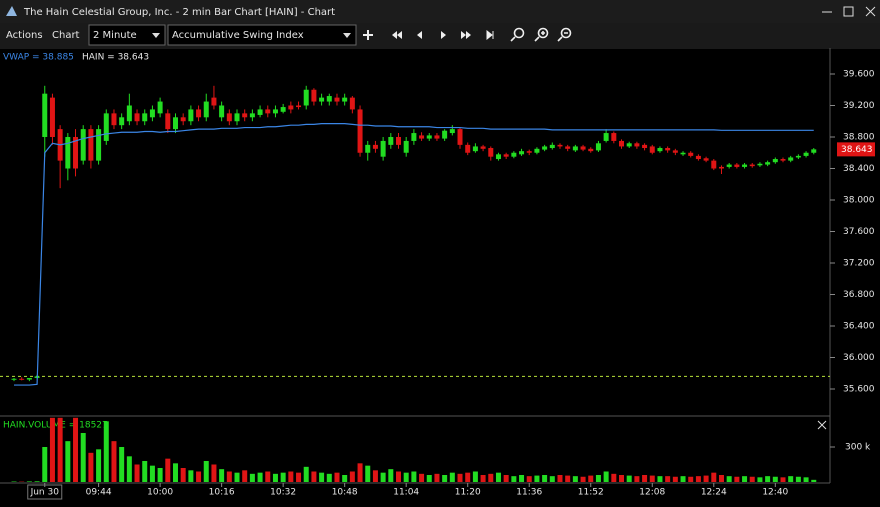  I want to click on x-tick-label: 12:08, so click(652, 493).